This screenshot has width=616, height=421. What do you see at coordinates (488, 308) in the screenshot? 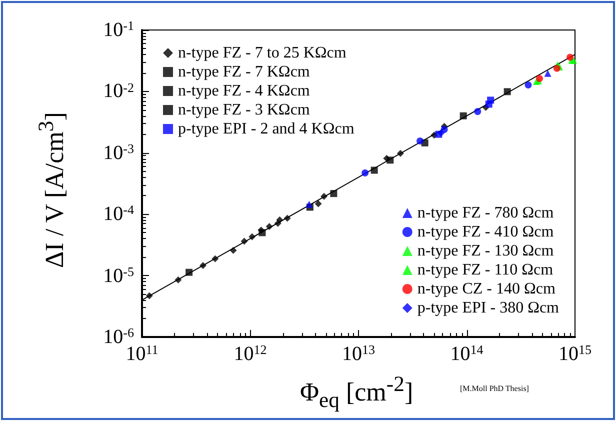
I see `legend-label: p-type EPI - 380 Ωcm` at bounding box center [488, 308].